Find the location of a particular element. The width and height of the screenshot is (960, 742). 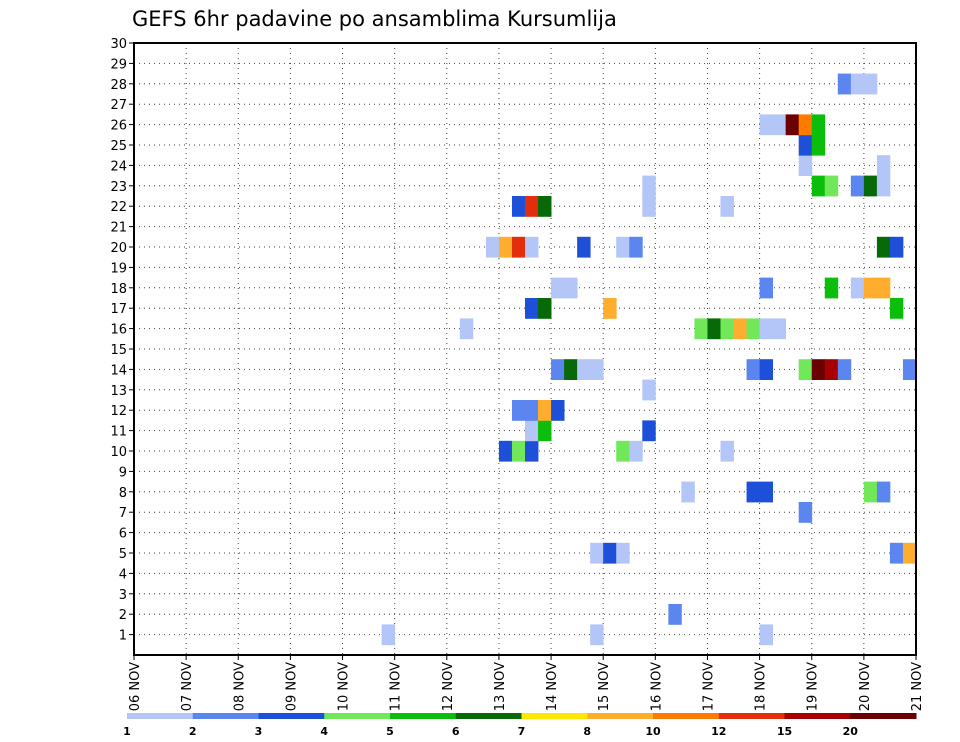

y-tick-label: 2 is located at coordinates (123, 615).